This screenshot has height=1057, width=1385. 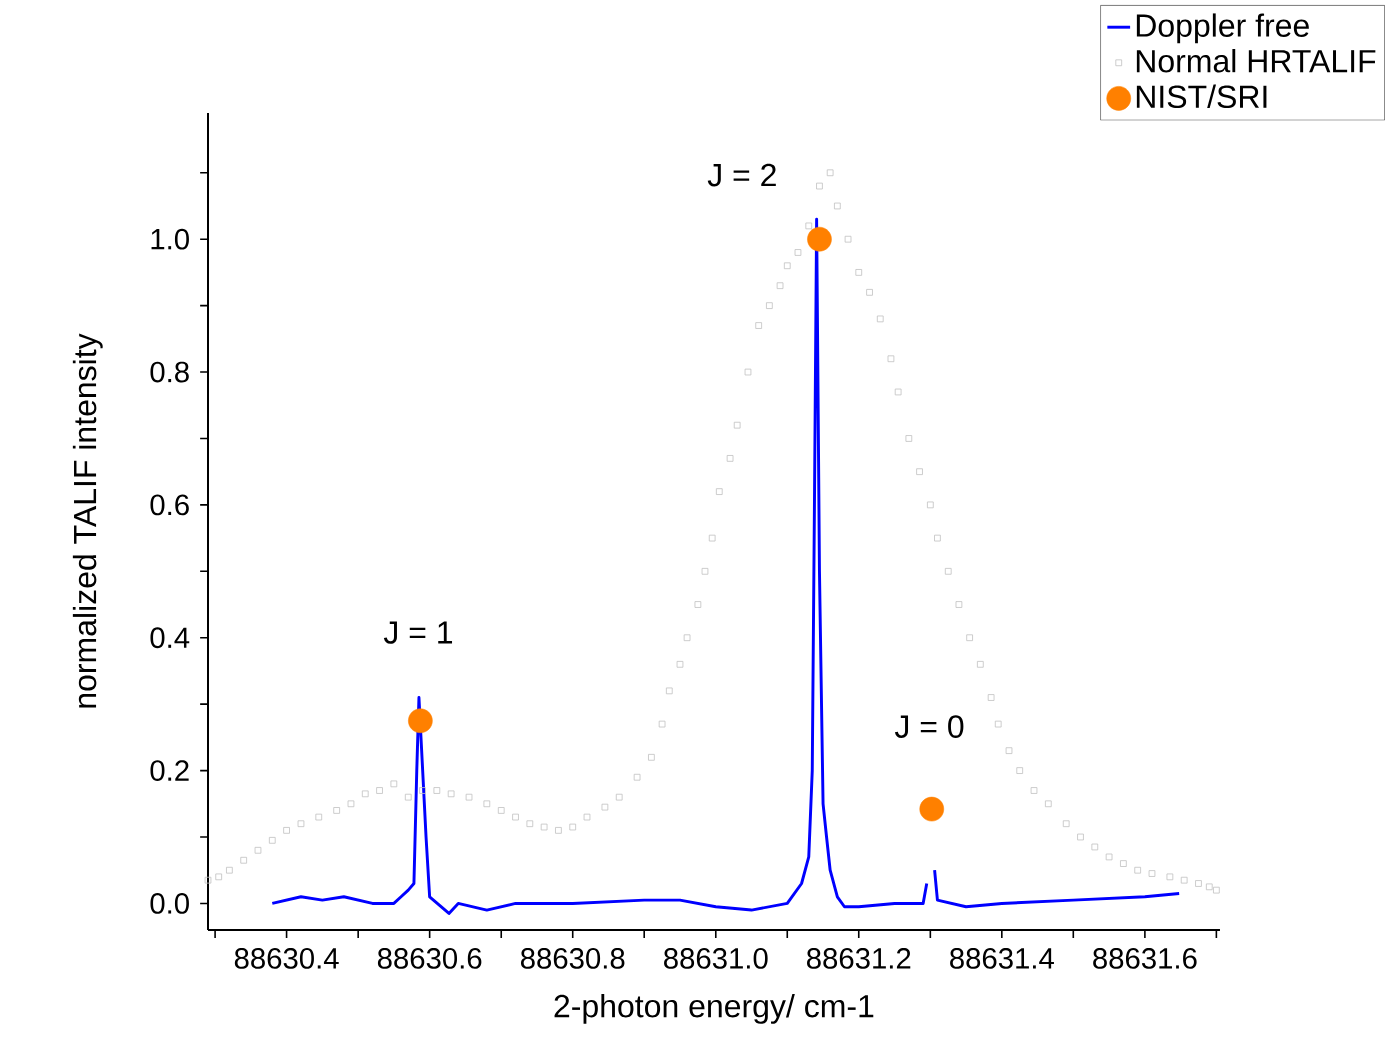 I want to click on x-tick-label: 88630.8, so click(x=572, y=958).